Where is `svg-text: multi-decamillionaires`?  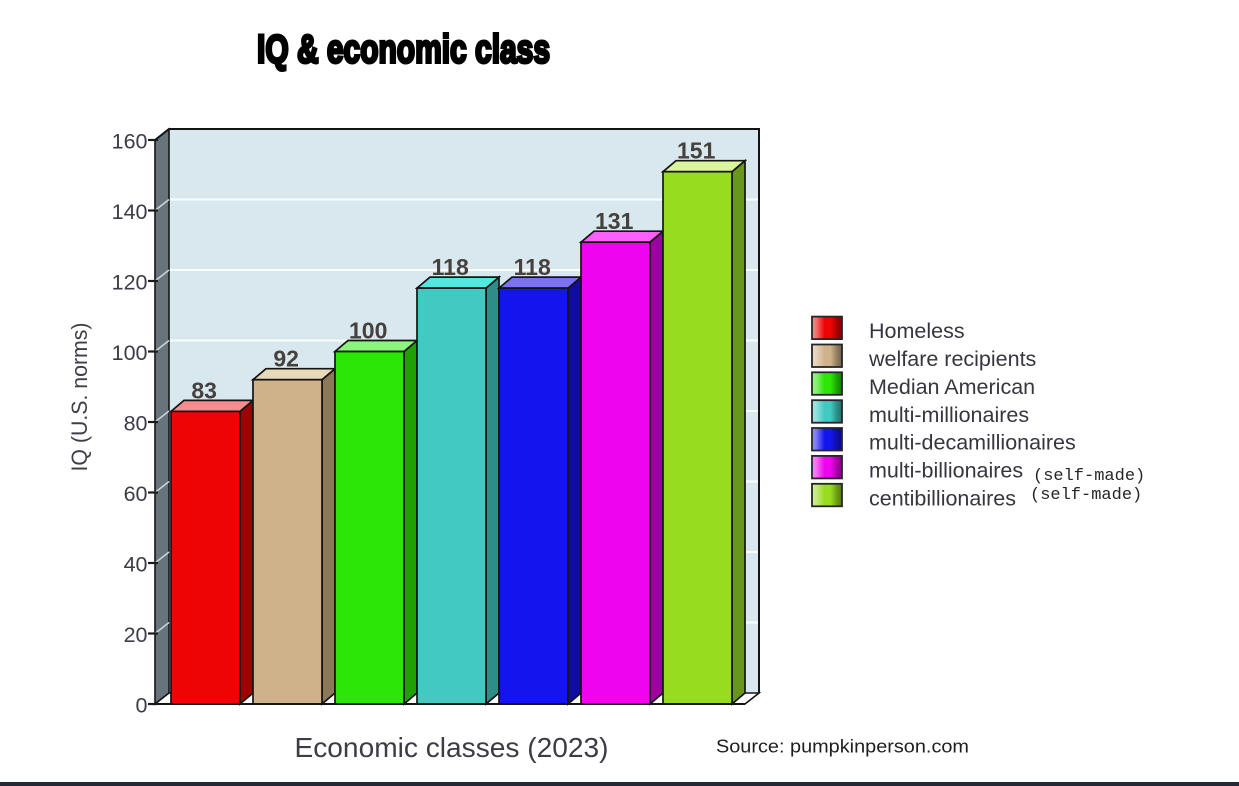
svg-text: multi-decamillionaires is located at coordinates (972, 443).